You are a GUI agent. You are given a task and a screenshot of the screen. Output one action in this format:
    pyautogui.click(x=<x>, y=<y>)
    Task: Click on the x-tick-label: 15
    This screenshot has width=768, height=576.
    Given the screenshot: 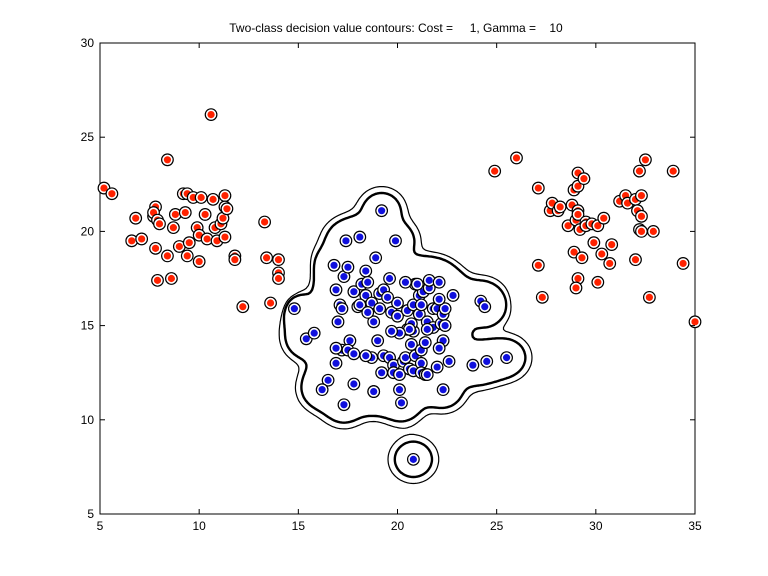 What is the action you would take?
    pyautogui.click(x=299, y=526)
    